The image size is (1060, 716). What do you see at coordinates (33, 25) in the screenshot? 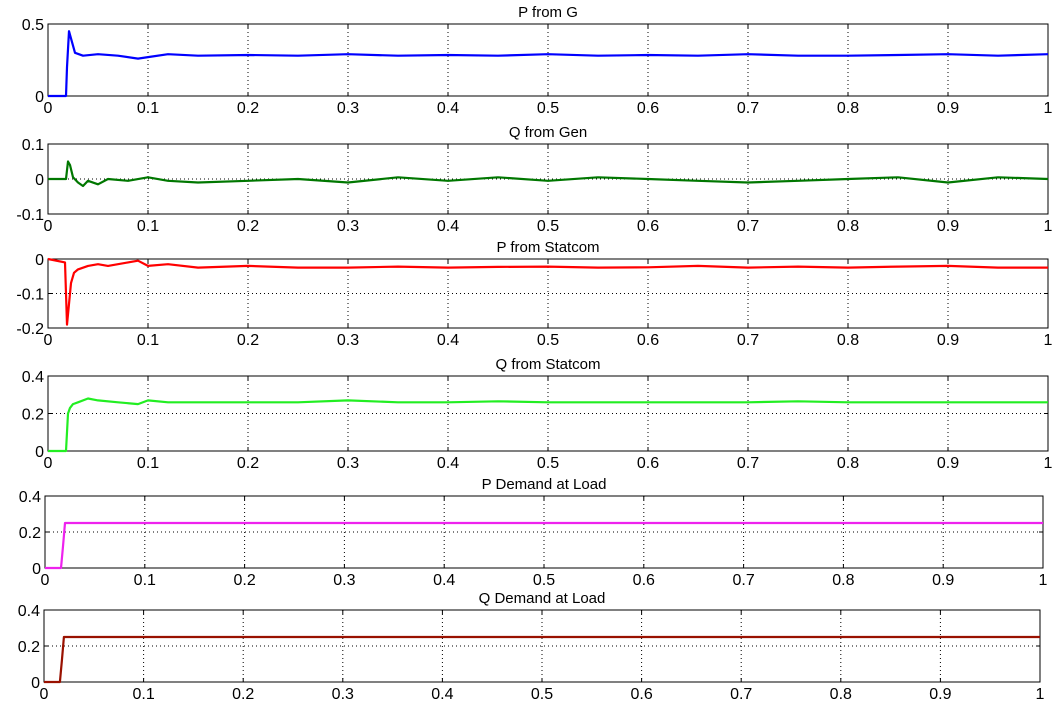
I see `y-tick-label: 0.5` at bounding box center [33, 25].